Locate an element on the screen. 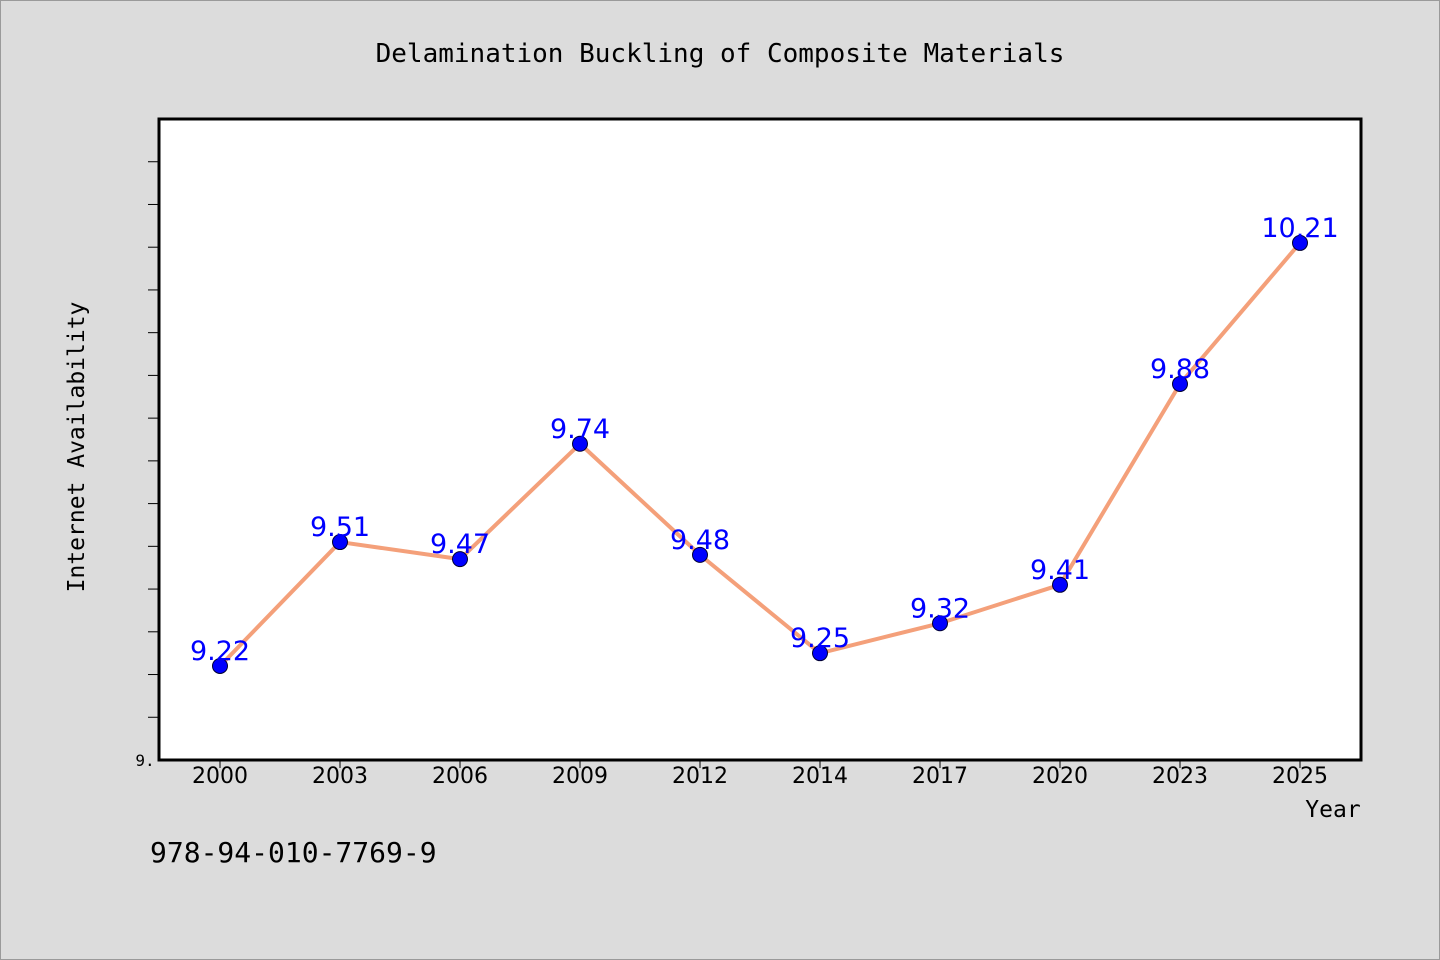 The image size is (1440, 960). data-label: 9.88 is located at coordinates (1180, 369).